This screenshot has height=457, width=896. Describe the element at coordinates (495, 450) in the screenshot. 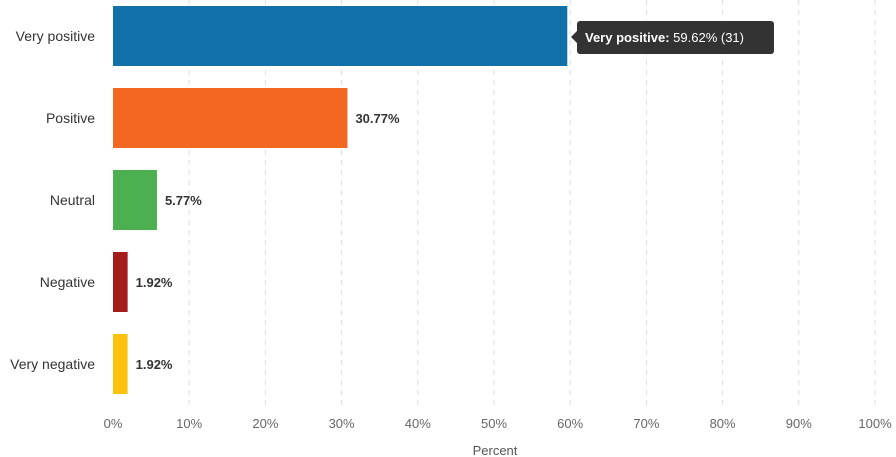

I see `x-axis-title: Percent` at that location.